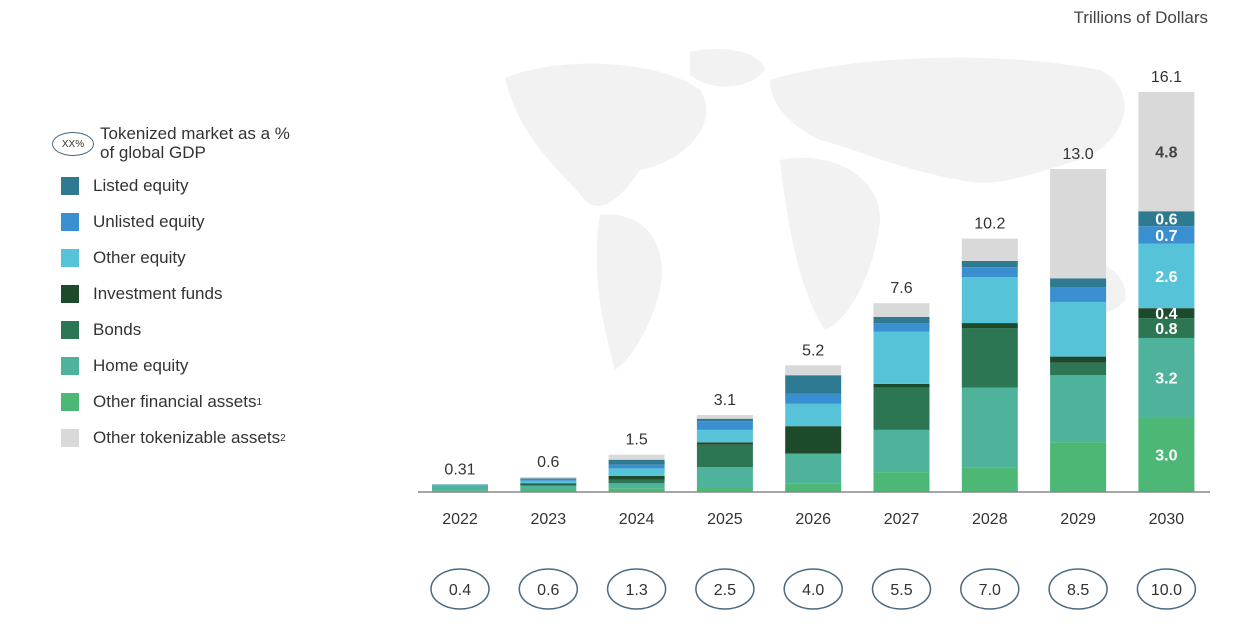  I want to click on gdp-percent-label-2030: 10.0, so click(1166, 590).